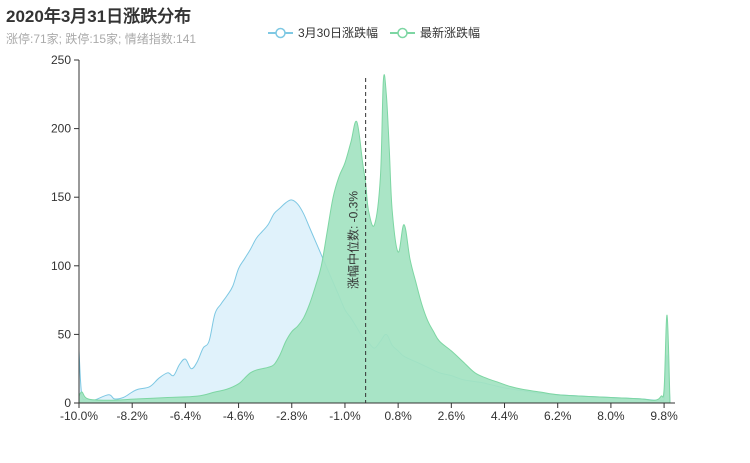  I want to click on legend-item-latest: 最新涨跌幅, so click(435, 32).